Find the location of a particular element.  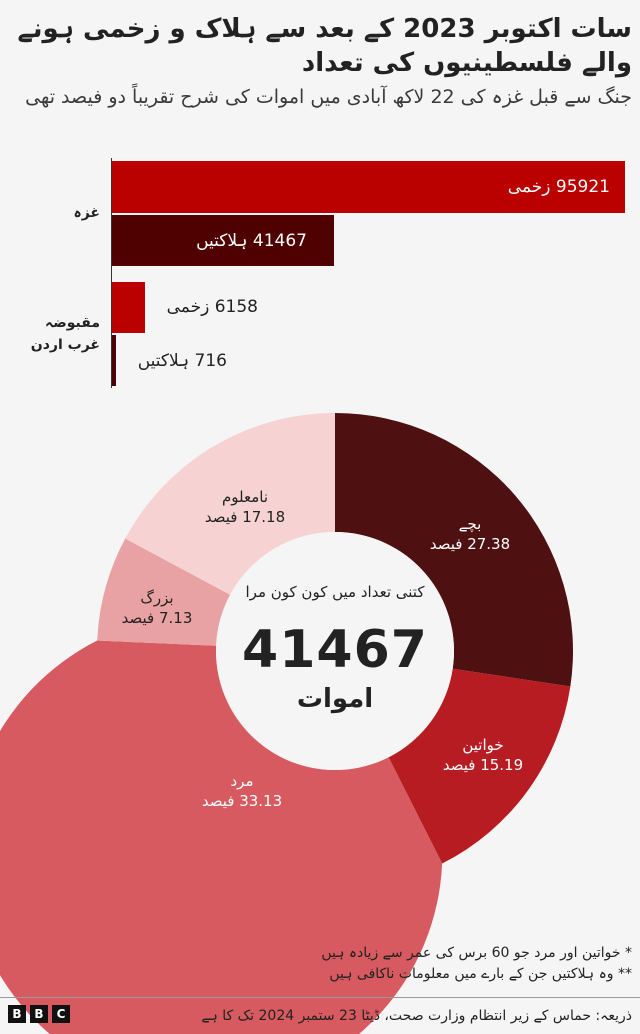

donut-center-unit: اموات is located at coordinates (335, 699).